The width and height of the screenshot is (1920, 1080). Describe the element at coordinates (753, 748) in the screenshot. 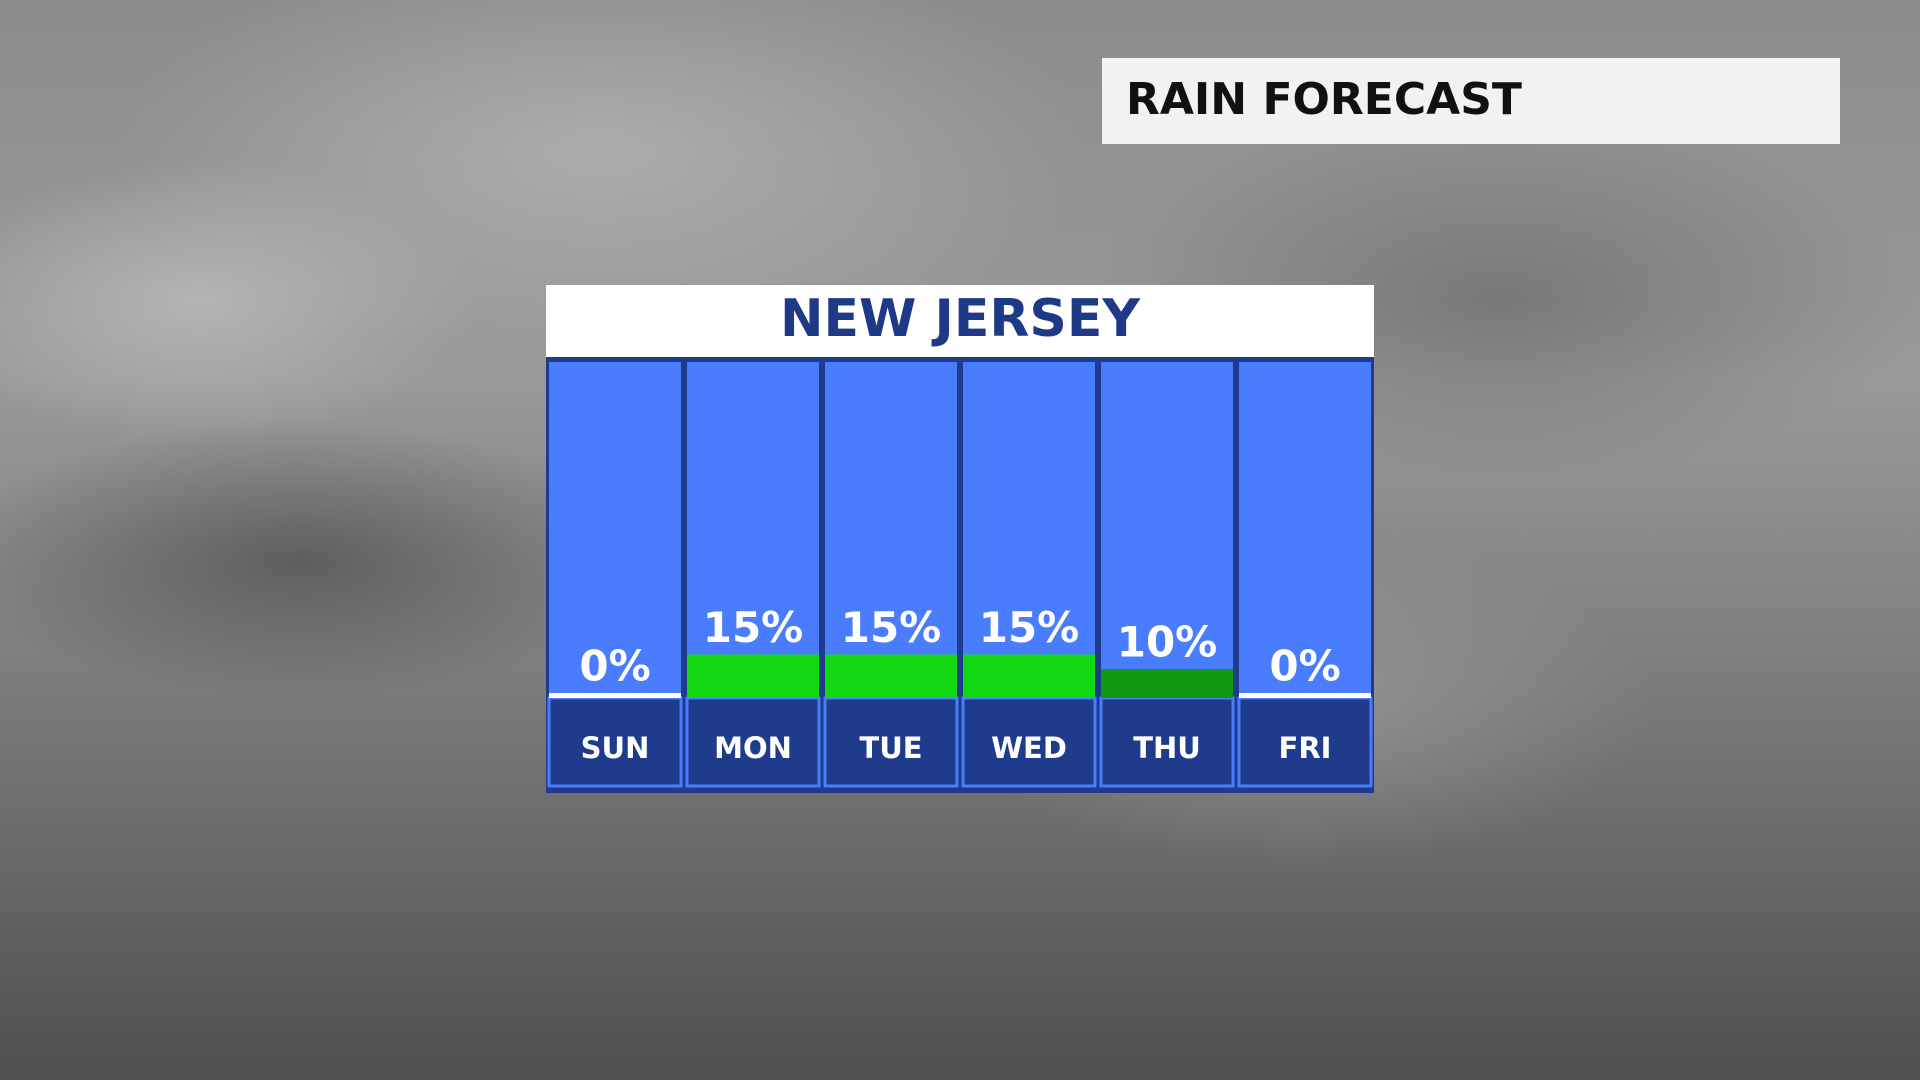

I see `day-label: MON` at that location.